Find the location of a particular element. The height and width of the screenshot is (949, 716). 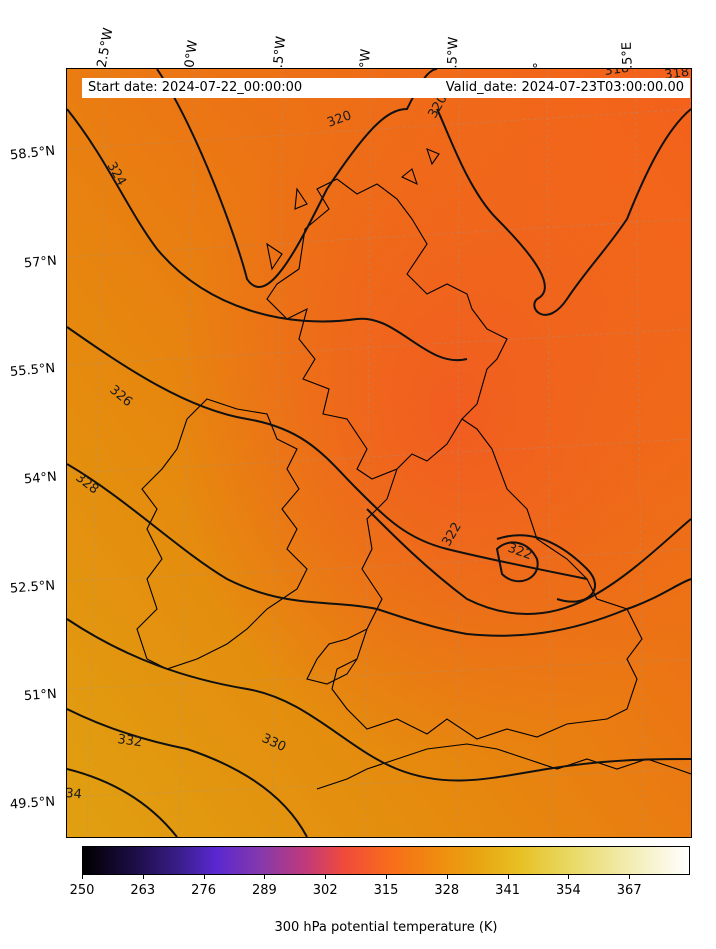

lat-label-58-5n: 58.5°N is located at coordinates (32, 153).